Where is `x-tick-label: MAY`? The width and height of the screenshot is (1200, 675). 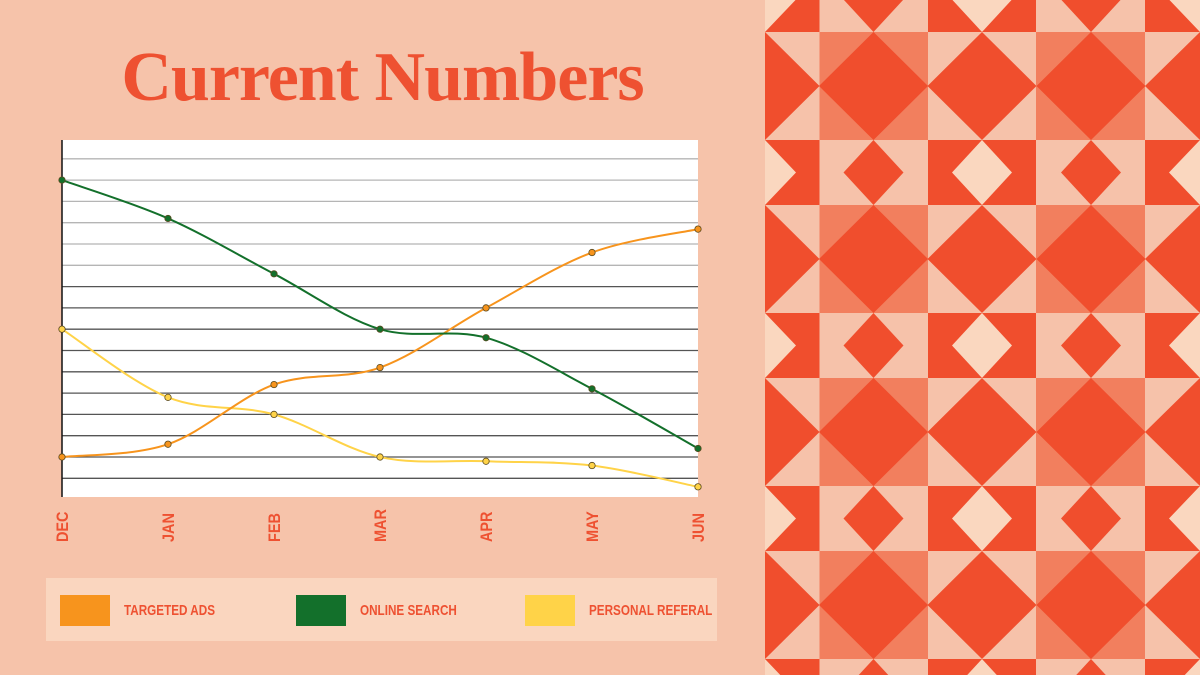
x-tick-label: MAY is located at coordinates (593, 526).